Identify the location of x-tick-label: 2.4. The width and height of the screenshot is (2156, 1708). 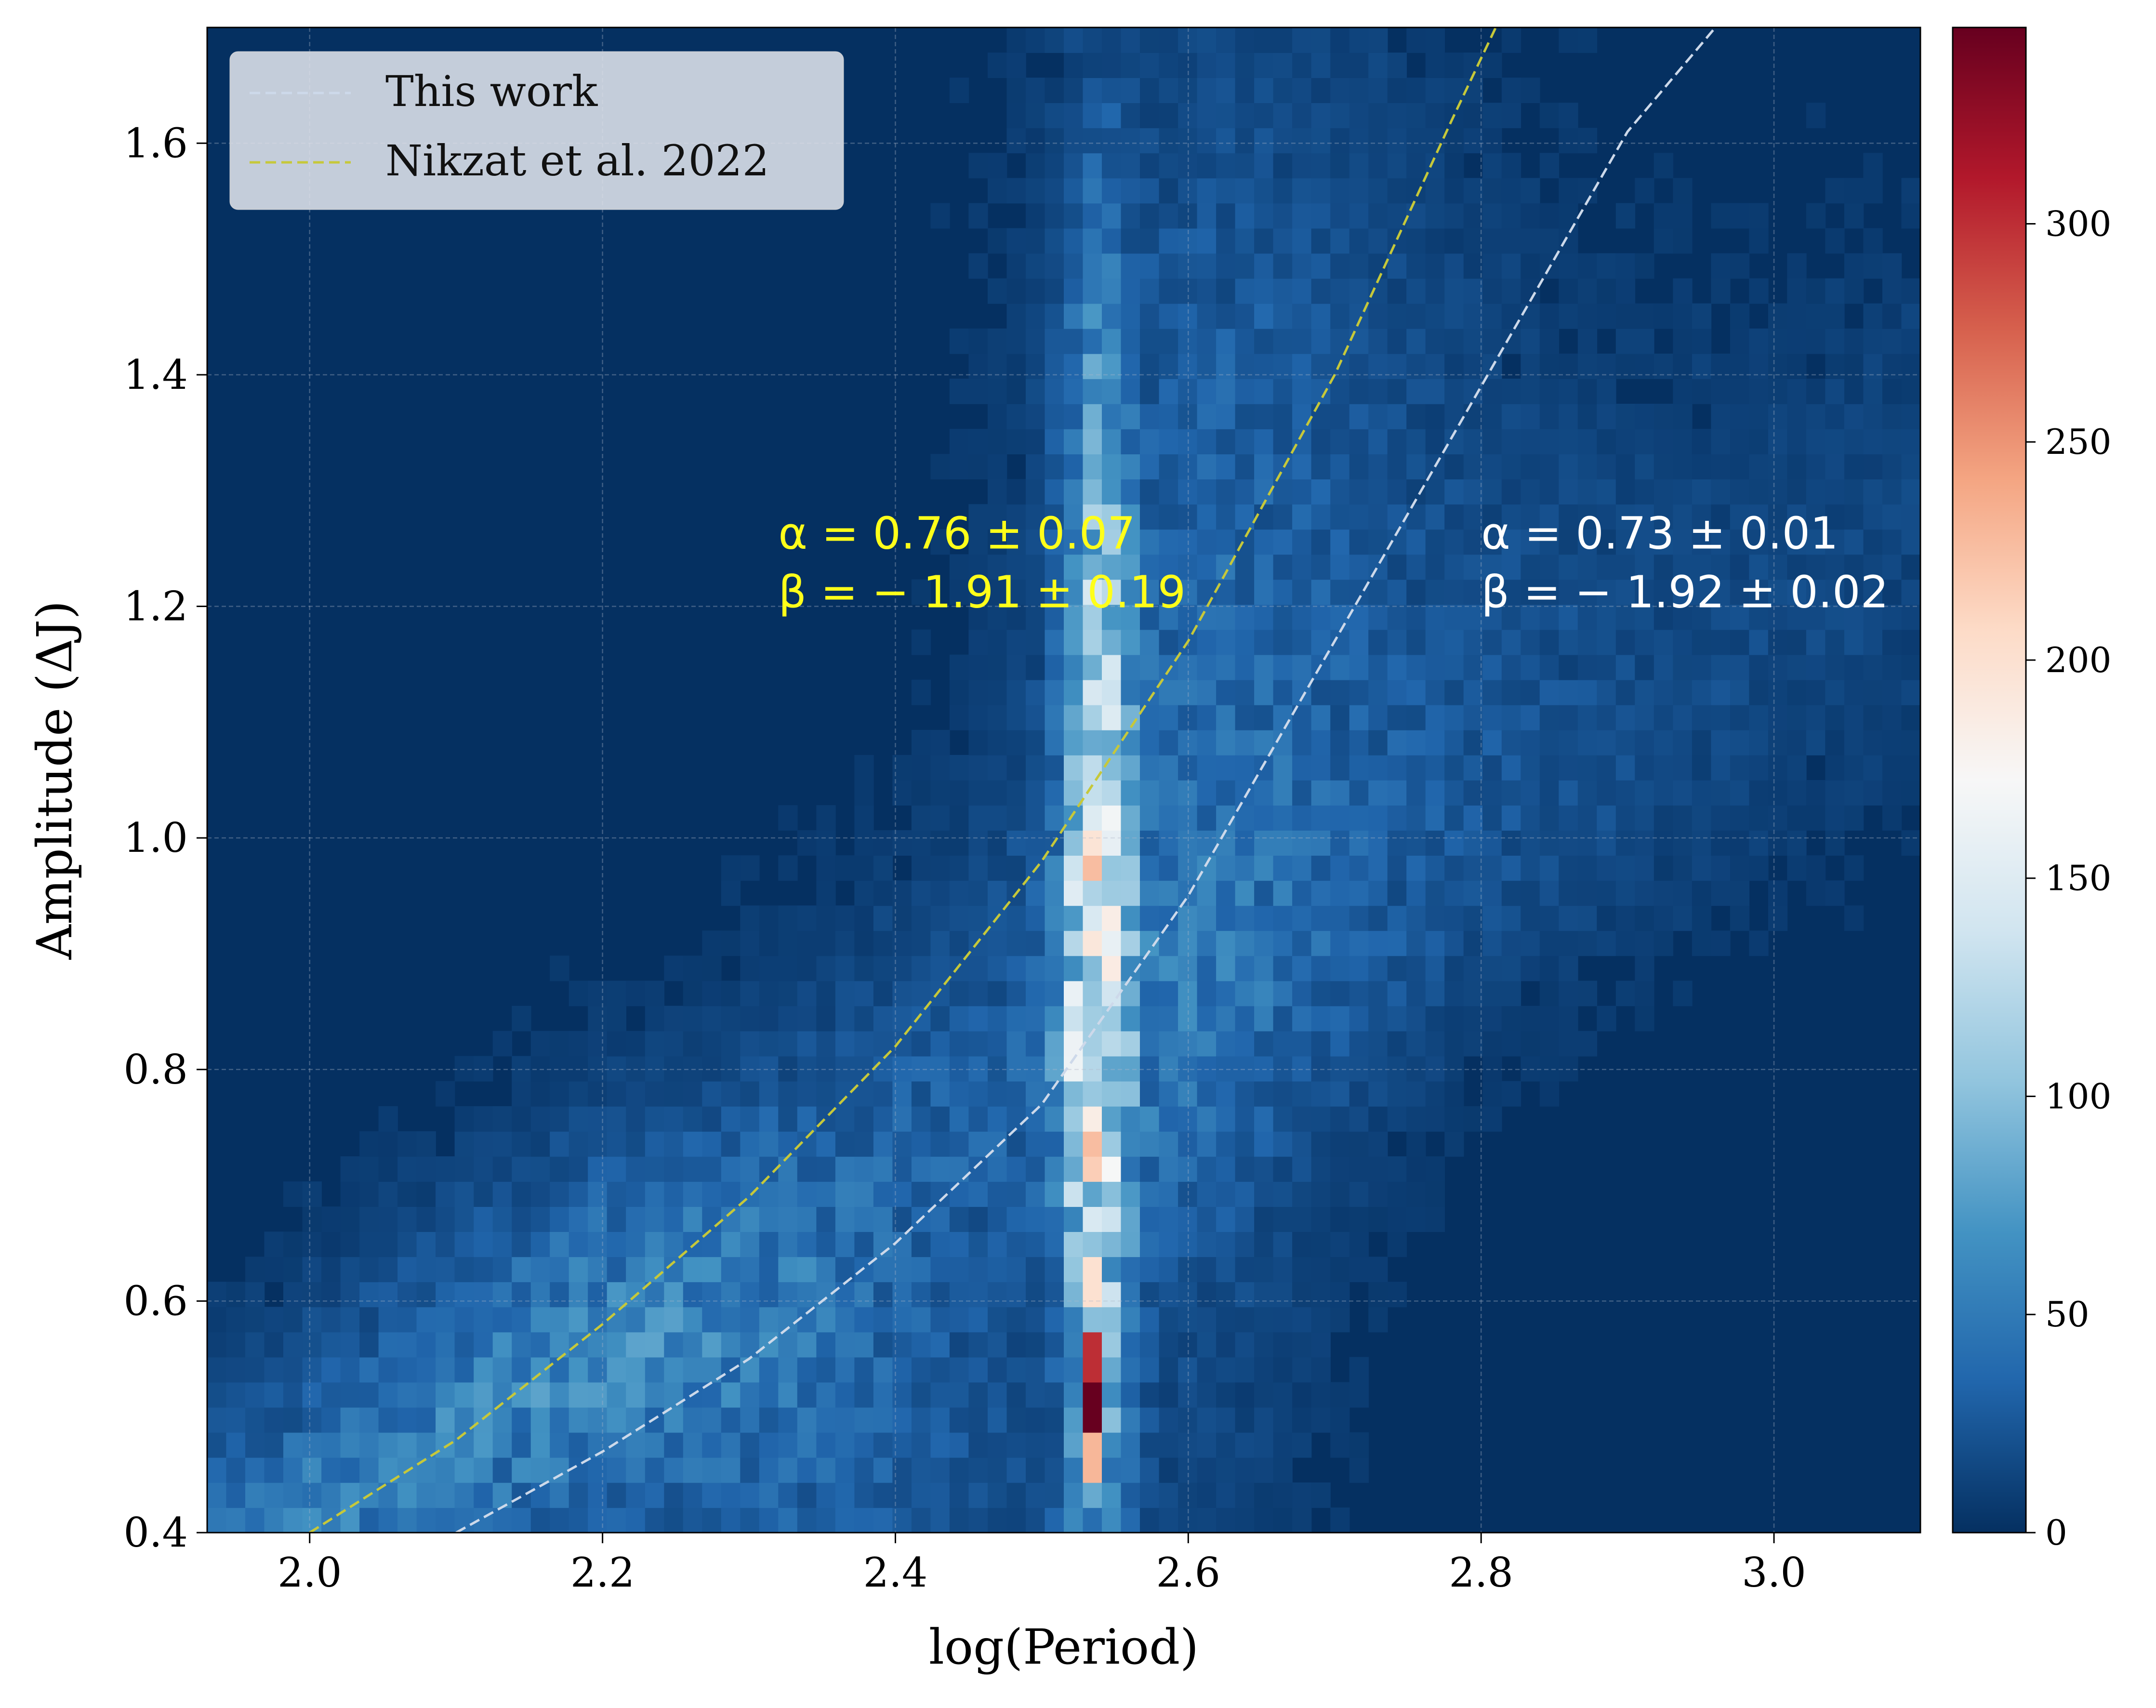
(895, 1572).